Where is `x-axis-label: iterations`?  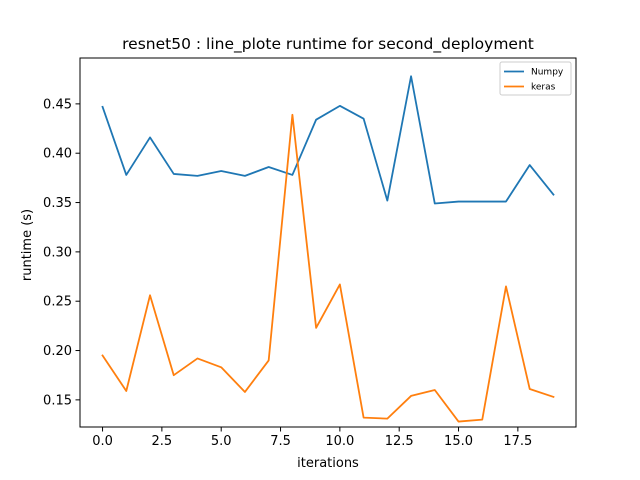 x-axis-label: iterations is located at coordinates (328, 463).